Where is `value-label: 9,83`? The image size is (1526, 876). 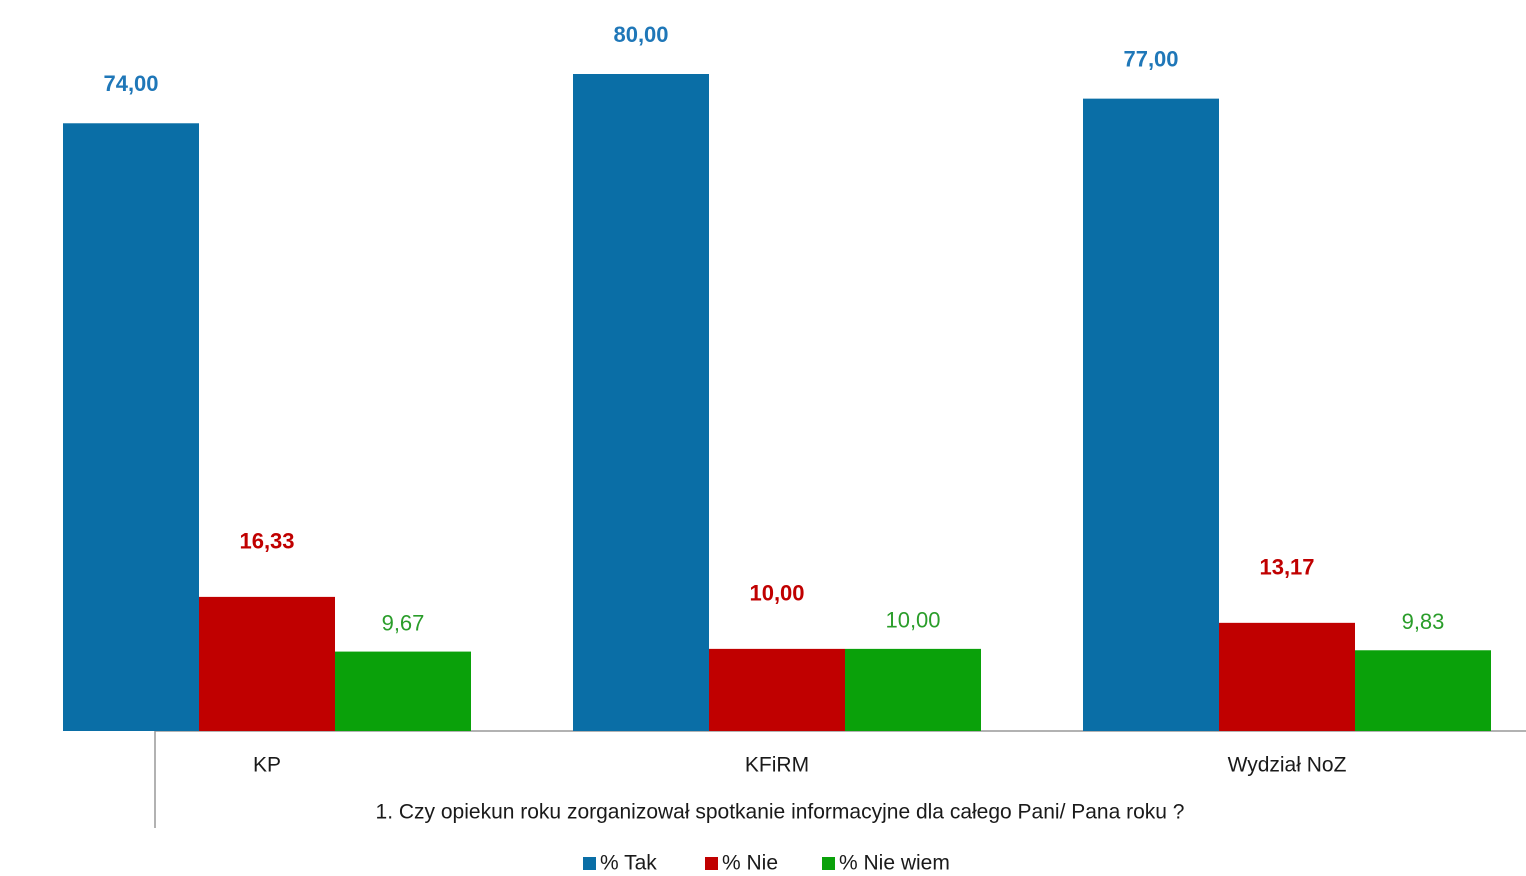 value-label: 9,83 is located at coordinates (1423, 621).